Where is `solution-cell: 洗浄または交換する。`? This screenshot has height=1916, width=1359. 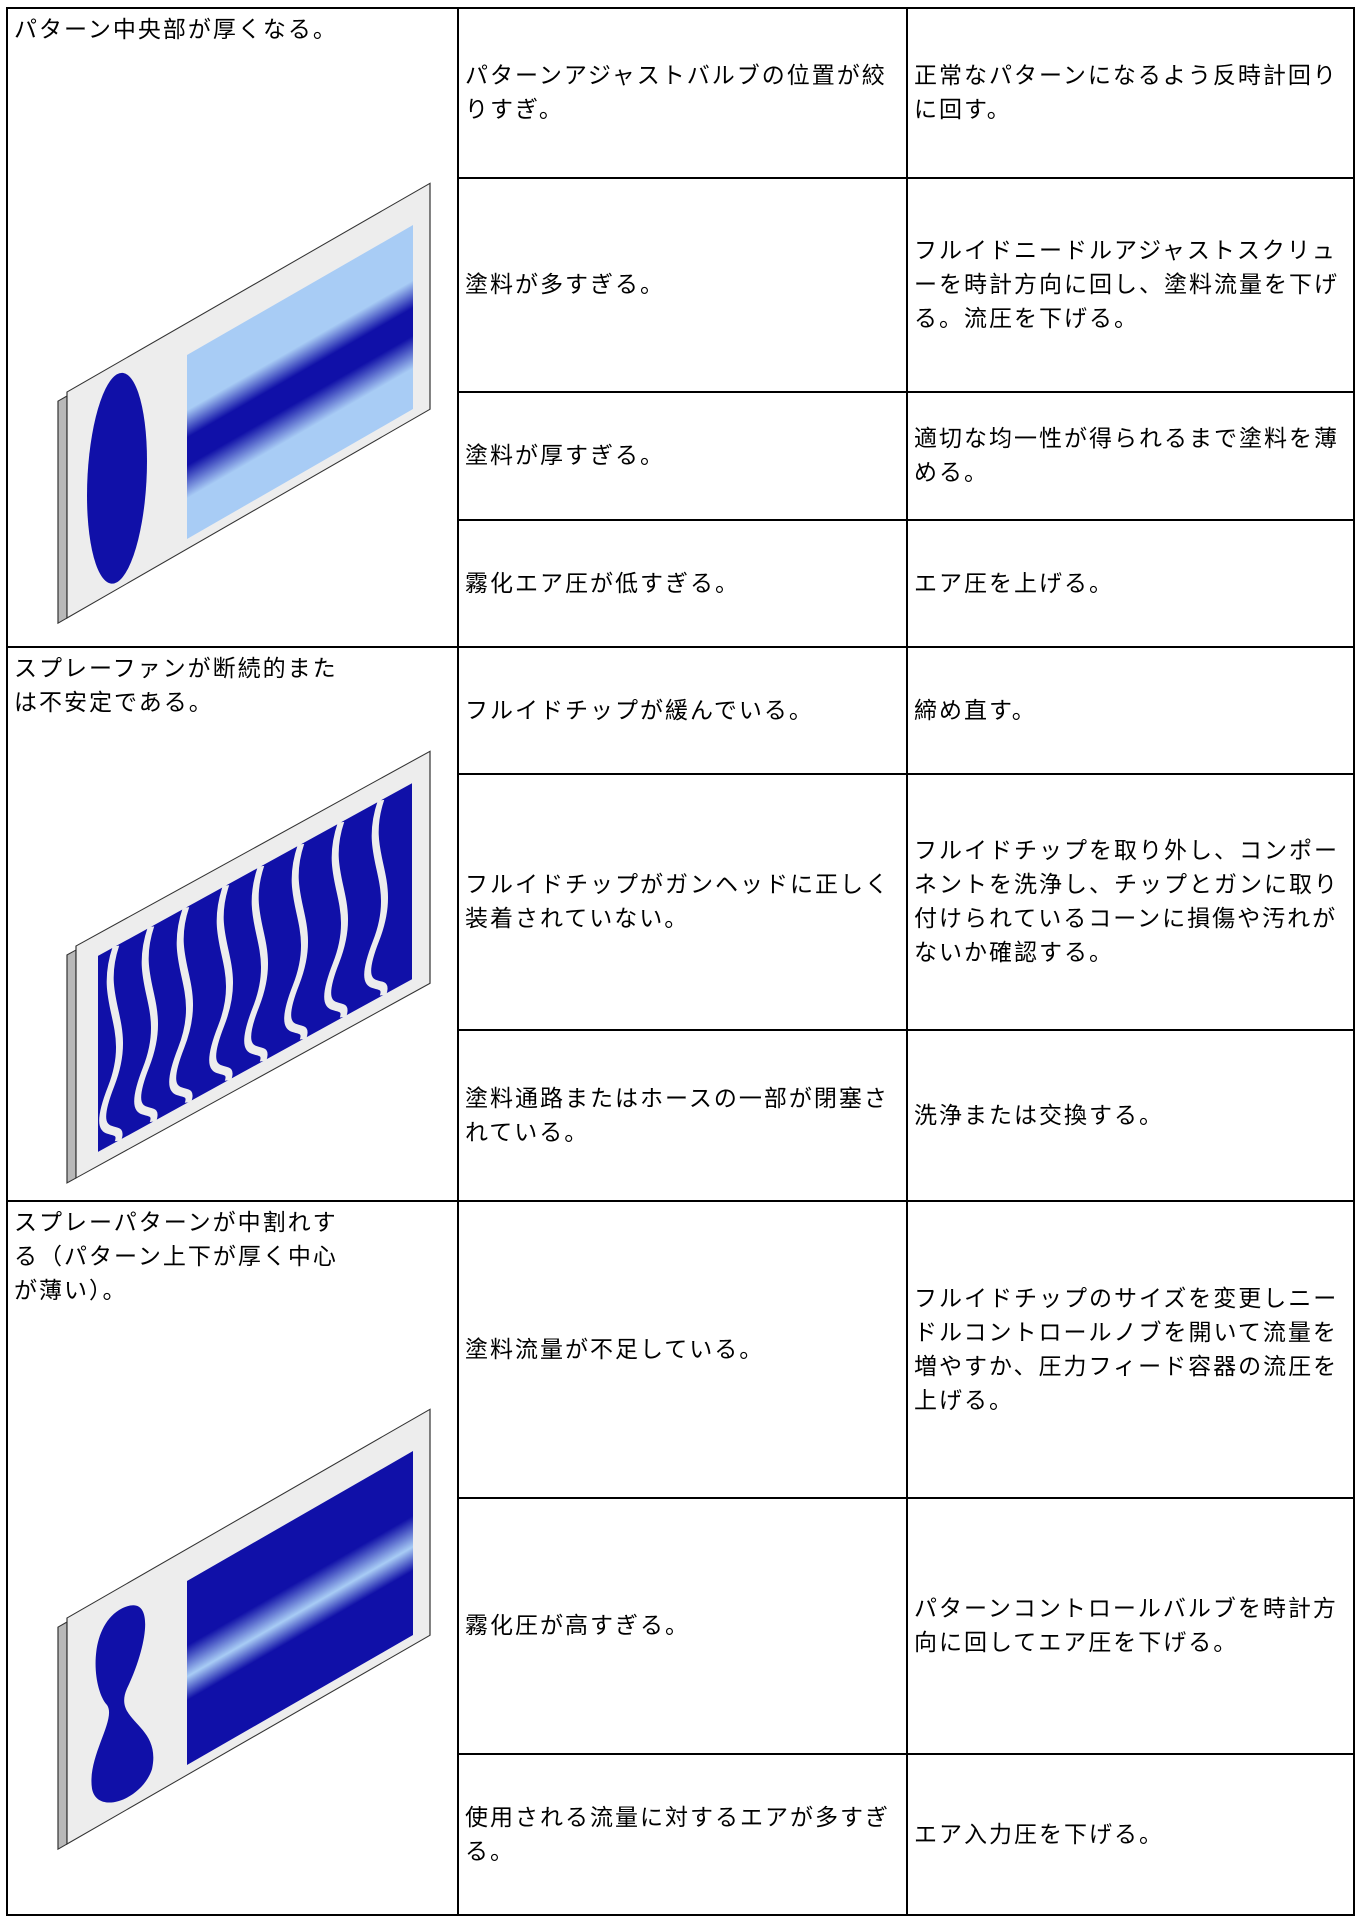 solution-cell: 洗浄または交換する。 is located at coordinates (1130, 1115).